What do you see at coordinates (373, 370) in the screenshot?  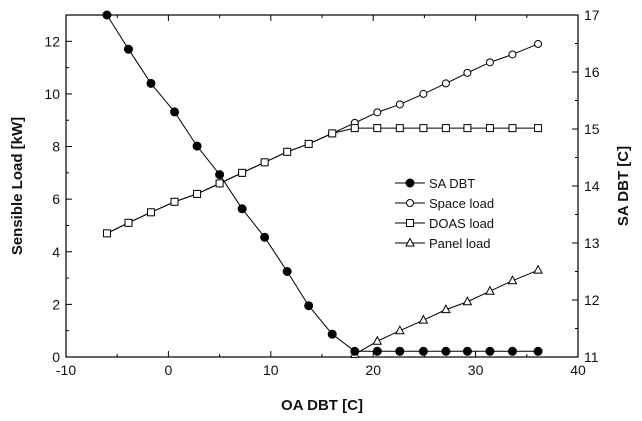 I see `x-tick-label: 20` at bounding box center [373, 370].